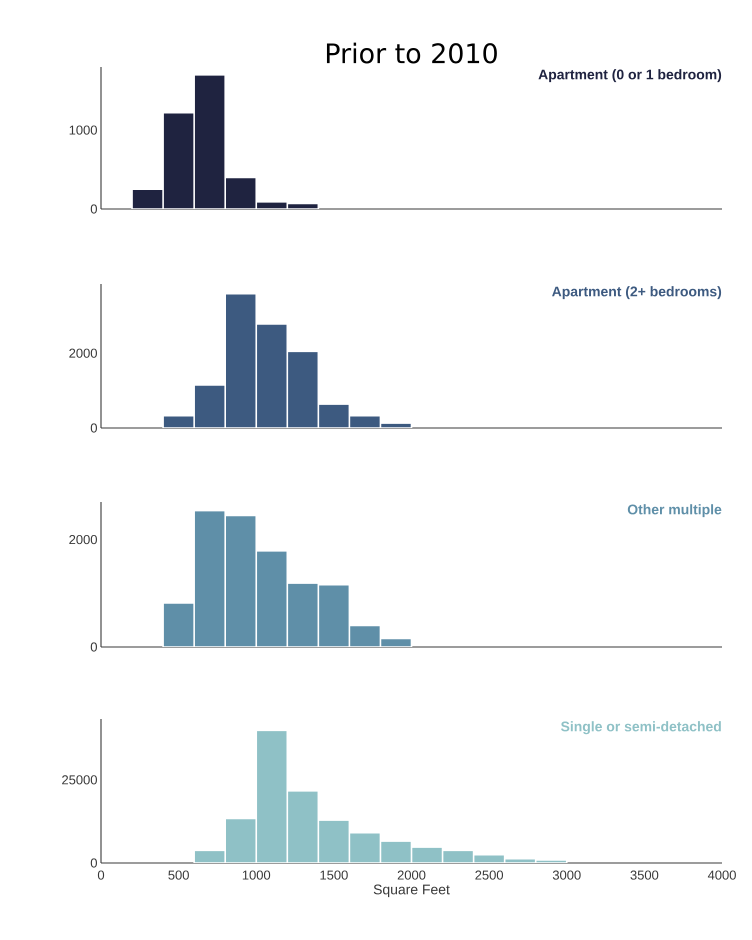  Describe the element at coordinates (566, 875) in the screenshot. I see `x-tick-label: 3000` at that location.